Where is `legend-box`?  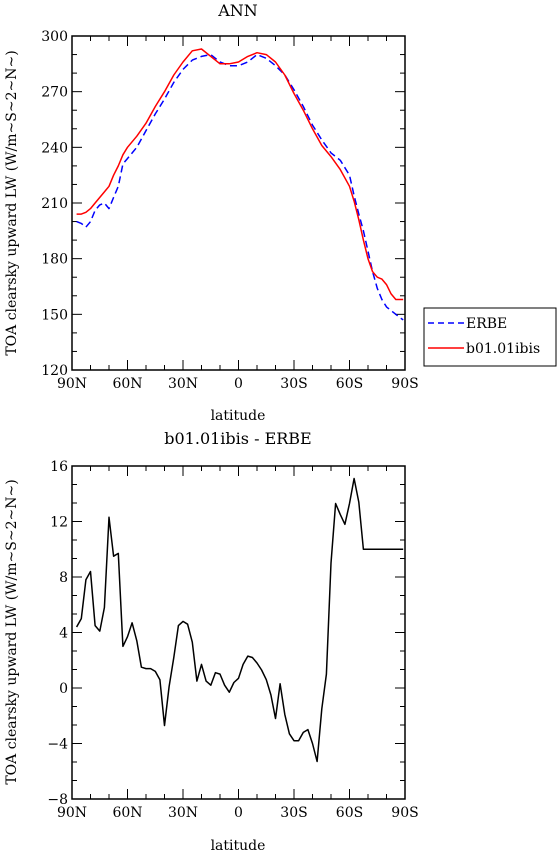
legend-box is located at coordinates (490, 337).